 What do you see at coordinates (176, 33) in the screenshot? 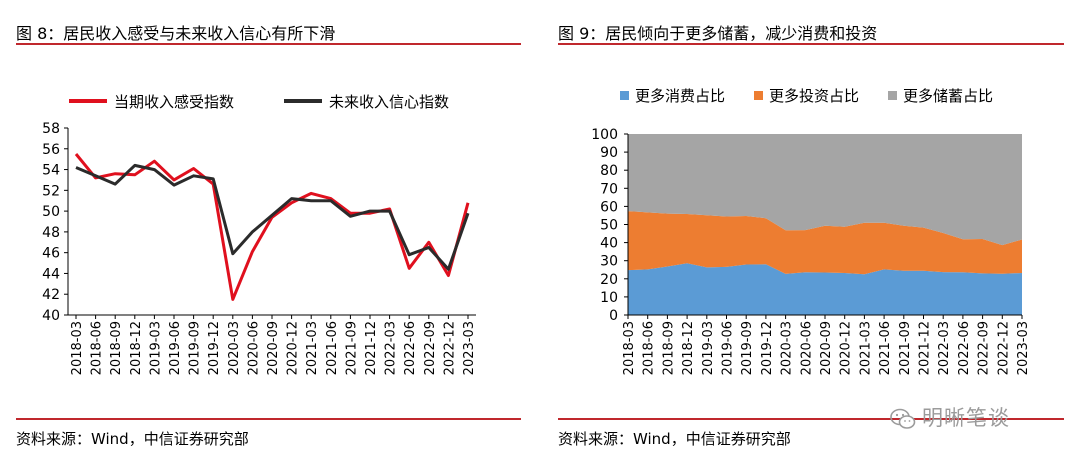
I see `left-figure-title: 图 8：居民收入感受与未来收入信心有所下滑` at bounding box center [176, 33].